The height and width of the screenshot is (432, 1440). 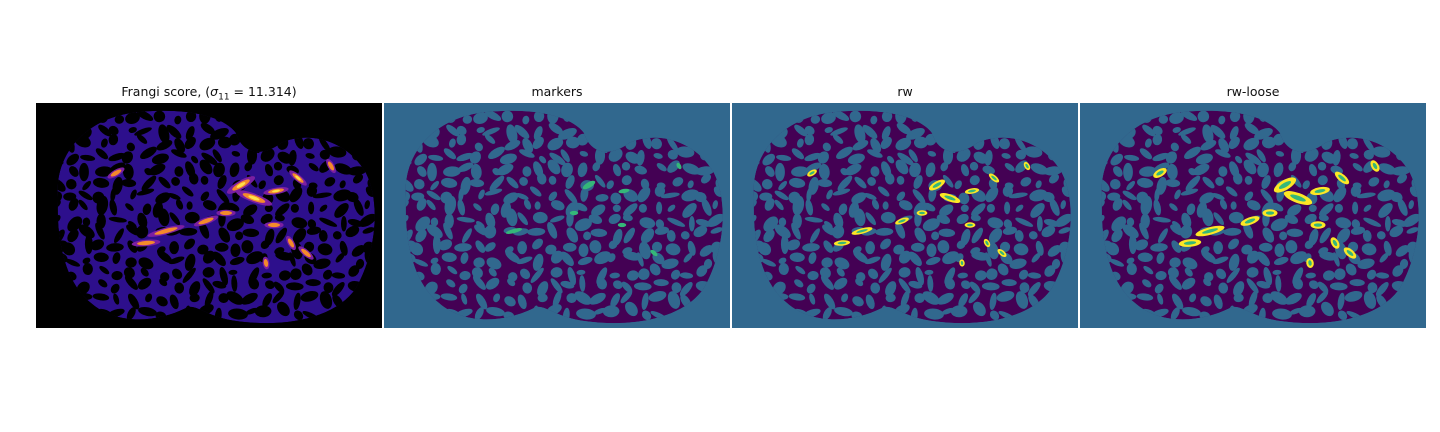 What do you see at coordinates (263, 91) in the screenshot?
I see `title-suffix: = 11.314)` at bounding box center [263, 91].